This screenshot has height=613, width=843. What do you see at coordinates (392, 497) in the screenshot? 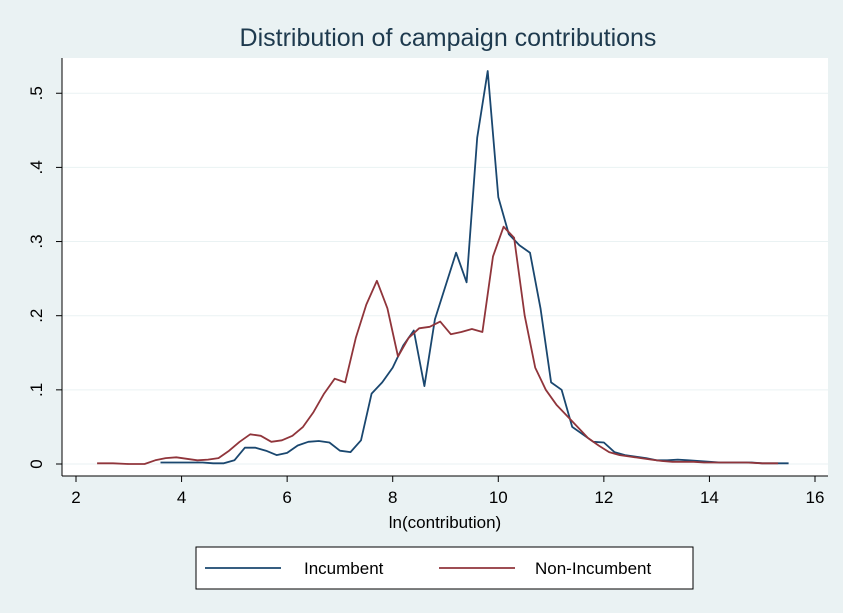
I see `x-tick-label-3: 8` at bounding box center [392, 497].